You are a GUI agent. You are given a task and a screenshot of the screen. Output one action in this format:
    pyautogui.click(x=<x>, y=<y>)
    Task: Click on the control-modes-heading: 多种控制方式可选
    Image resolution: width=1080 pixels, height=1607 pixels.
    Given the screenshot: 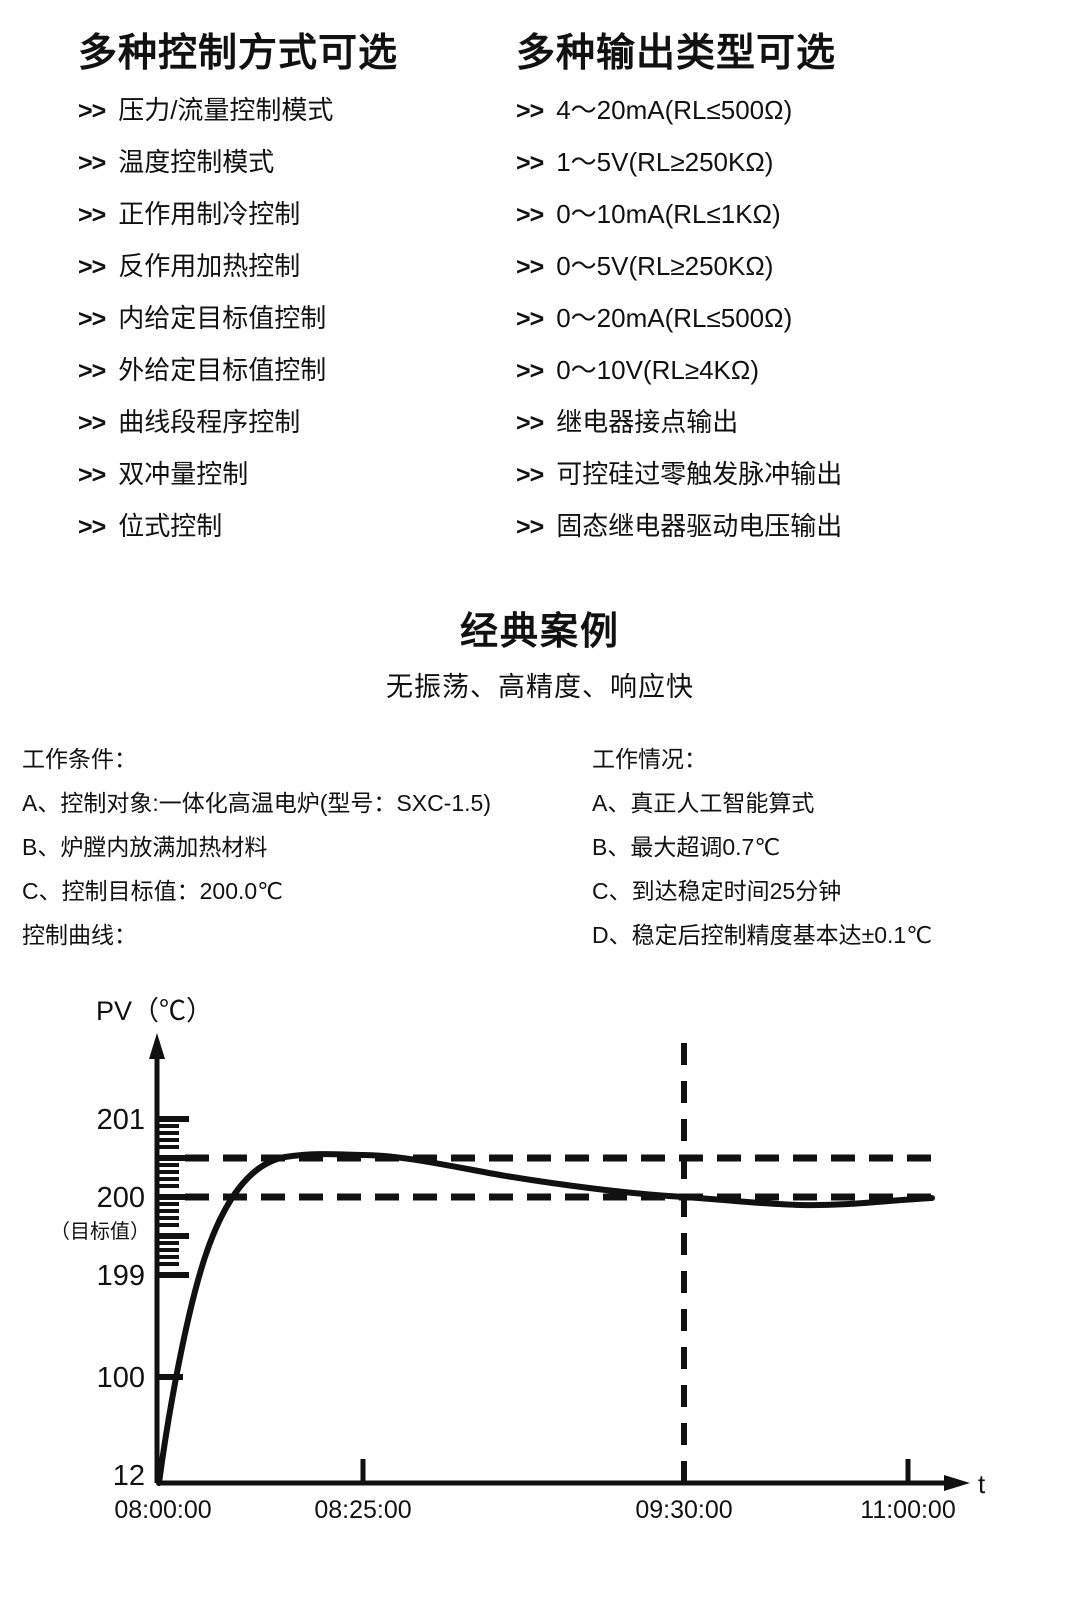 What is the action you would take?
    pyautogui.click(x=238, y=53)
    